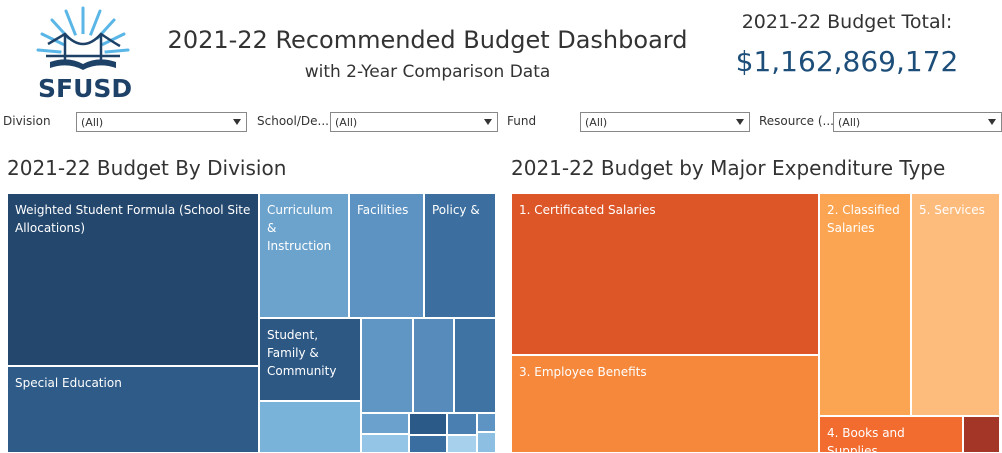 This screenshot has height=453, width=1002. What do you see at coordinates (866, 439) in the screenshot?
I see `tile-label: 4. Books and Supplies` at bounding box center [866, 439].